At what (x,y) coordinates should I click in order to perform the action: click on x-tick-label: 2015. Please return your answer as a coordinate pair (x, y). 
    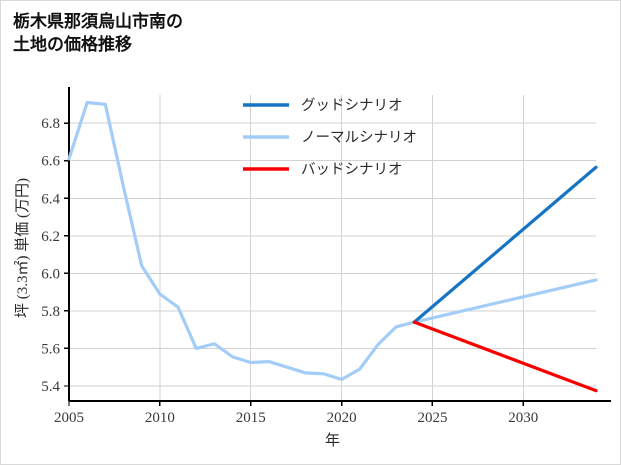
    Looking at the image, I should click on (251, 418).